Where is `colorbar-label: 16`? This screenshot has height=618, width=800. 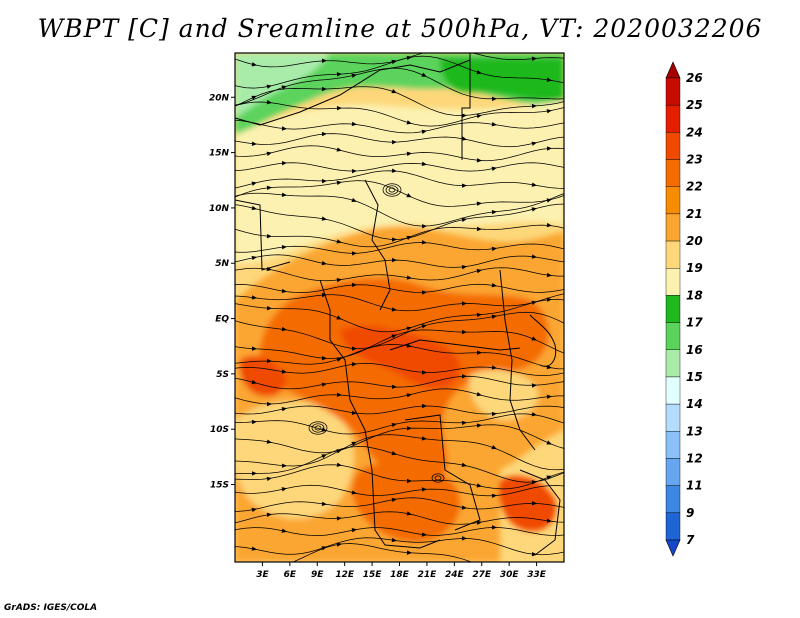
colorbar-label: 16 is located at coordinates (694, 350).